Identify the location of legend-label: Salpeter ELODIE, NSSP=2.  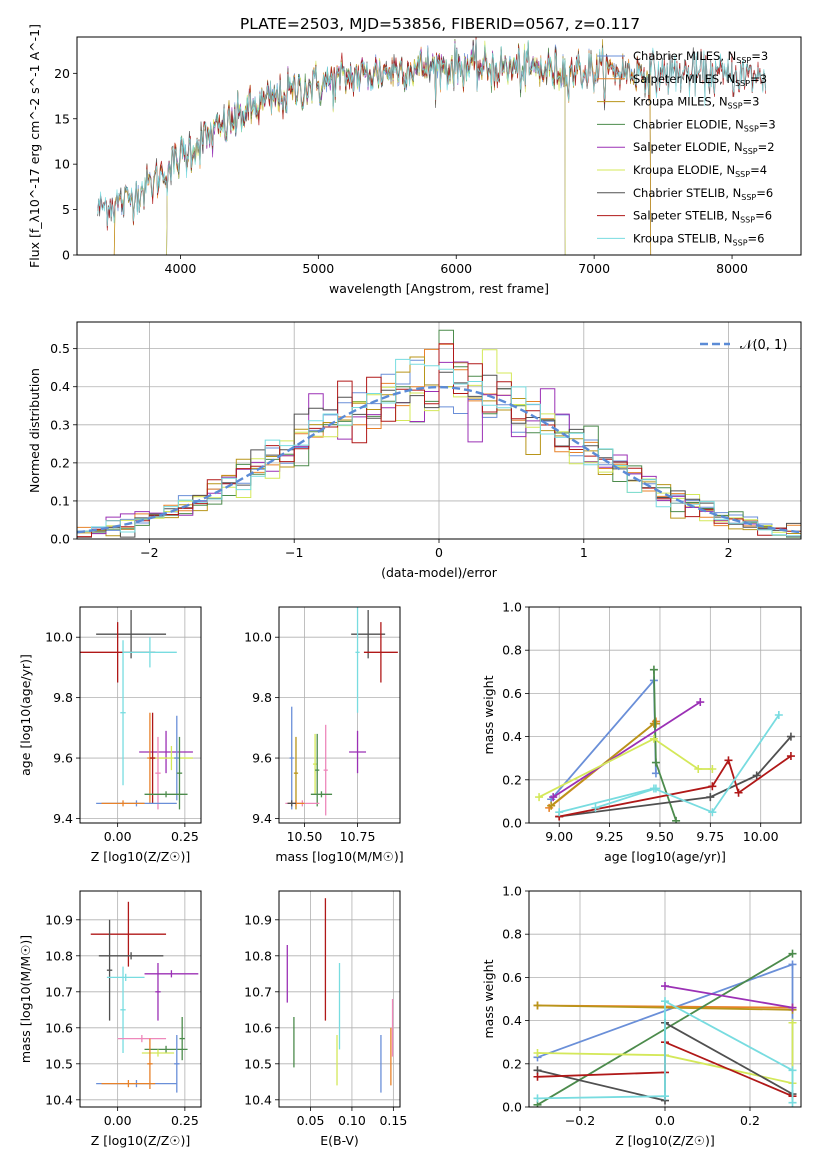
(704, 148).